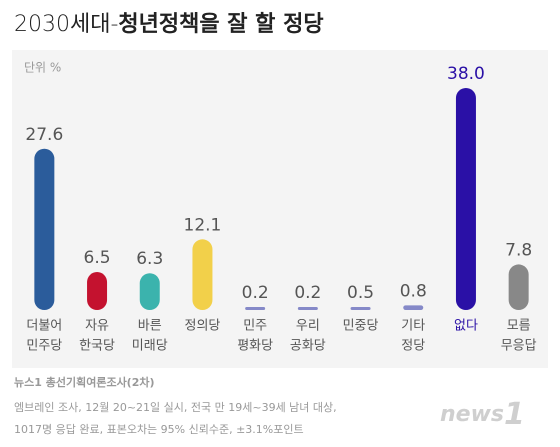 The height and width of the screenshot is (447, 560). I want to click on category-label: 한국당, so click(97, 346).